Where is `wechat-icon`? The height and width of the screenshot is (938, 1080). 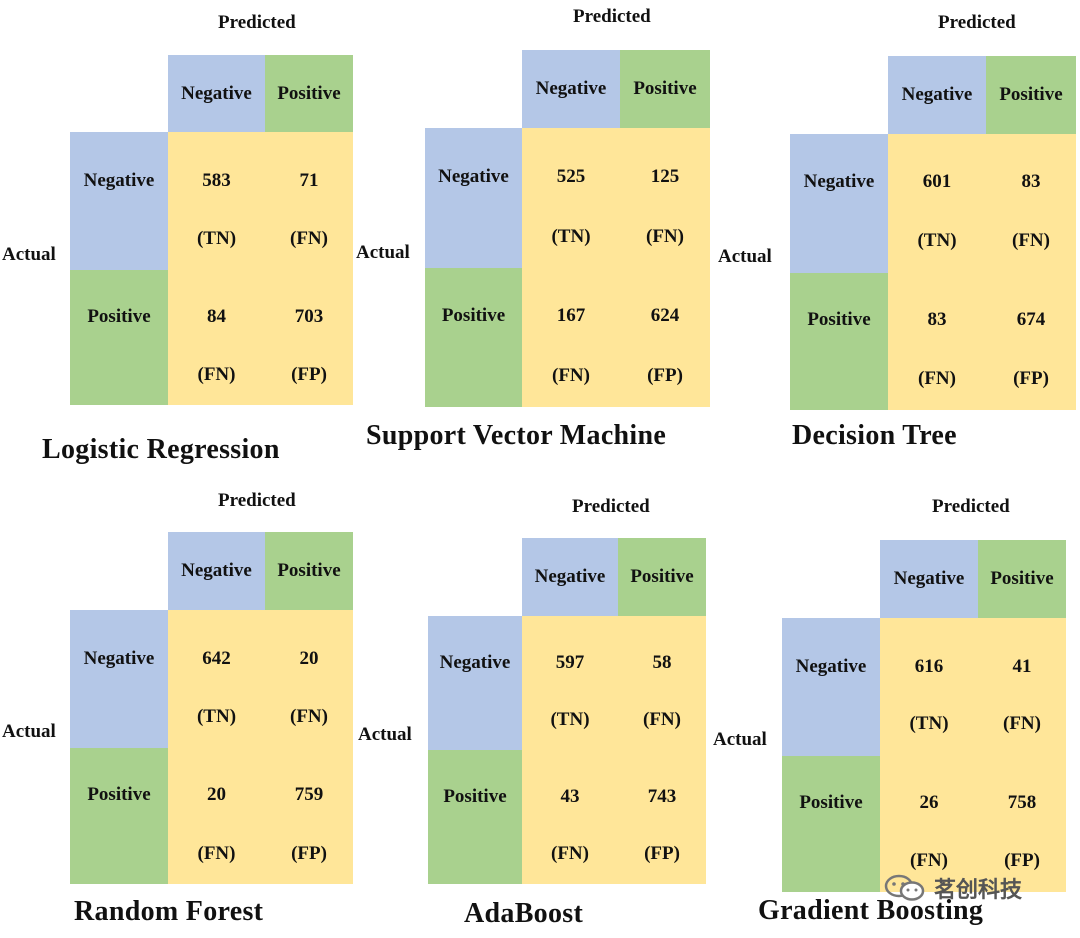
wechat-icon is located at coordinates (904, 887).